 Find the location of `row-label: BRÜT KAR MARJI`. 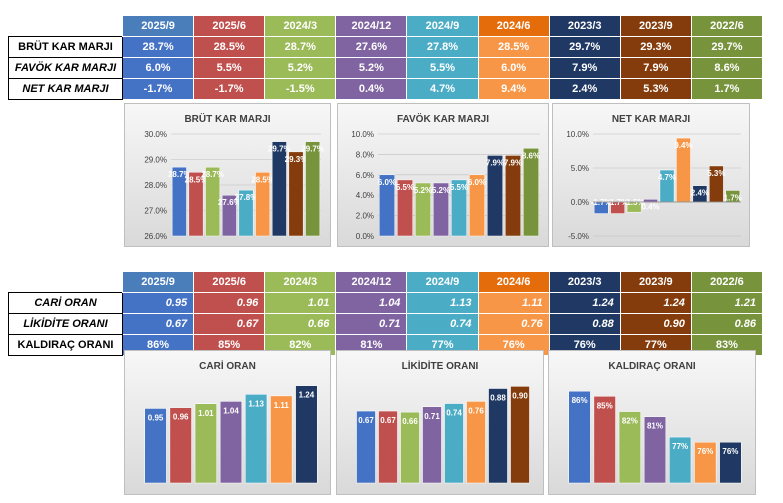

row-label: BRÜT KAR MARJI is located at coordinates (65, 47).